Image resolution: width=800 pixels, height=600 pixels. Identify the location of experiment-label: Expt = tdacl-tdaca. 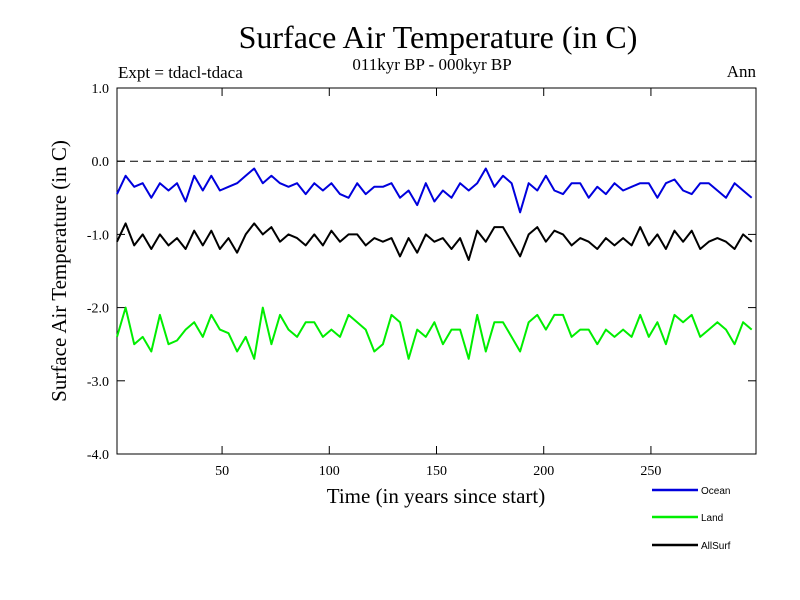
(180, 72).